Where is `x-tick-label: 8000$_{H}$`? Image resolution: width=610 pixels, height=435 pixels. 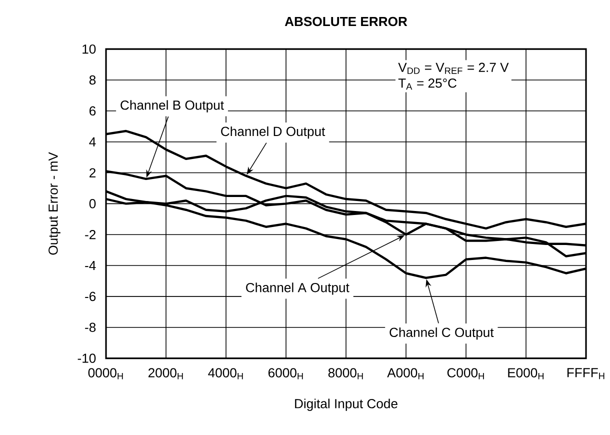
x-tick-label: 8000$_{H}$ is located at coordinates (345, 374).